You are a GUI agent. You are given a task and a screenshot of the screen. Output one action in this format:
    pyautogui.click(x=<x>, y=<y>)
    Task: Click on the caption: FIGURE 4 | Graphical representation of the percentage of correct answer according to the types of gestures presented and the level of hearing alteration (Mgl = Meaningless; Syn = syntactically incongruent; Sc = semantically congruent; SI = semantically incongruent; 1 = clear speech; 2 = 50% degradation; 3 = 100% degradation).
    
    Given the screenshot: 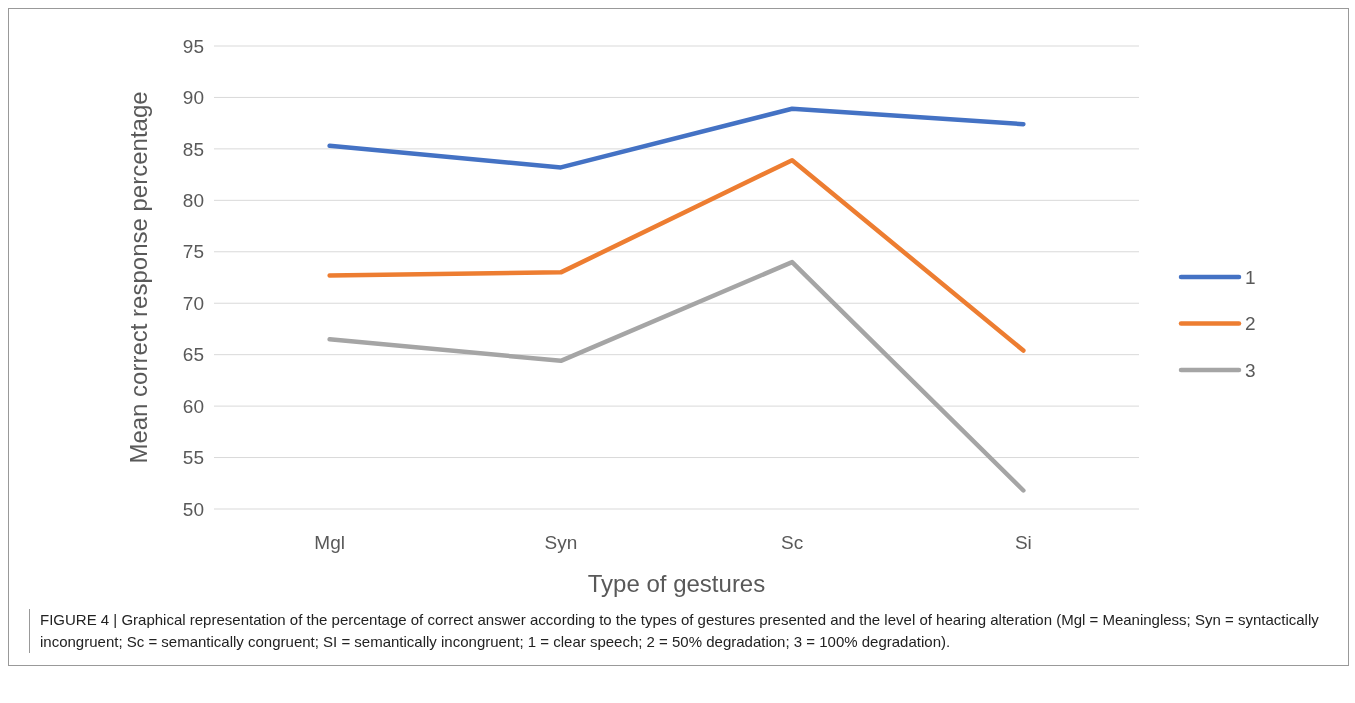 What is the action you would take?
    pyautogui.click(x=678, y=631)
    